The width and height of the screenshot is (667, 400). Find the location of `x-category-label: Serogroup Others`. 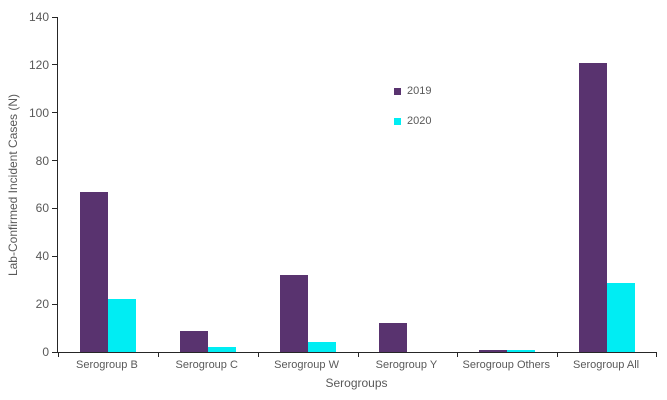

x-category-label: Serogroup Others is located at coordinates (506, 365).